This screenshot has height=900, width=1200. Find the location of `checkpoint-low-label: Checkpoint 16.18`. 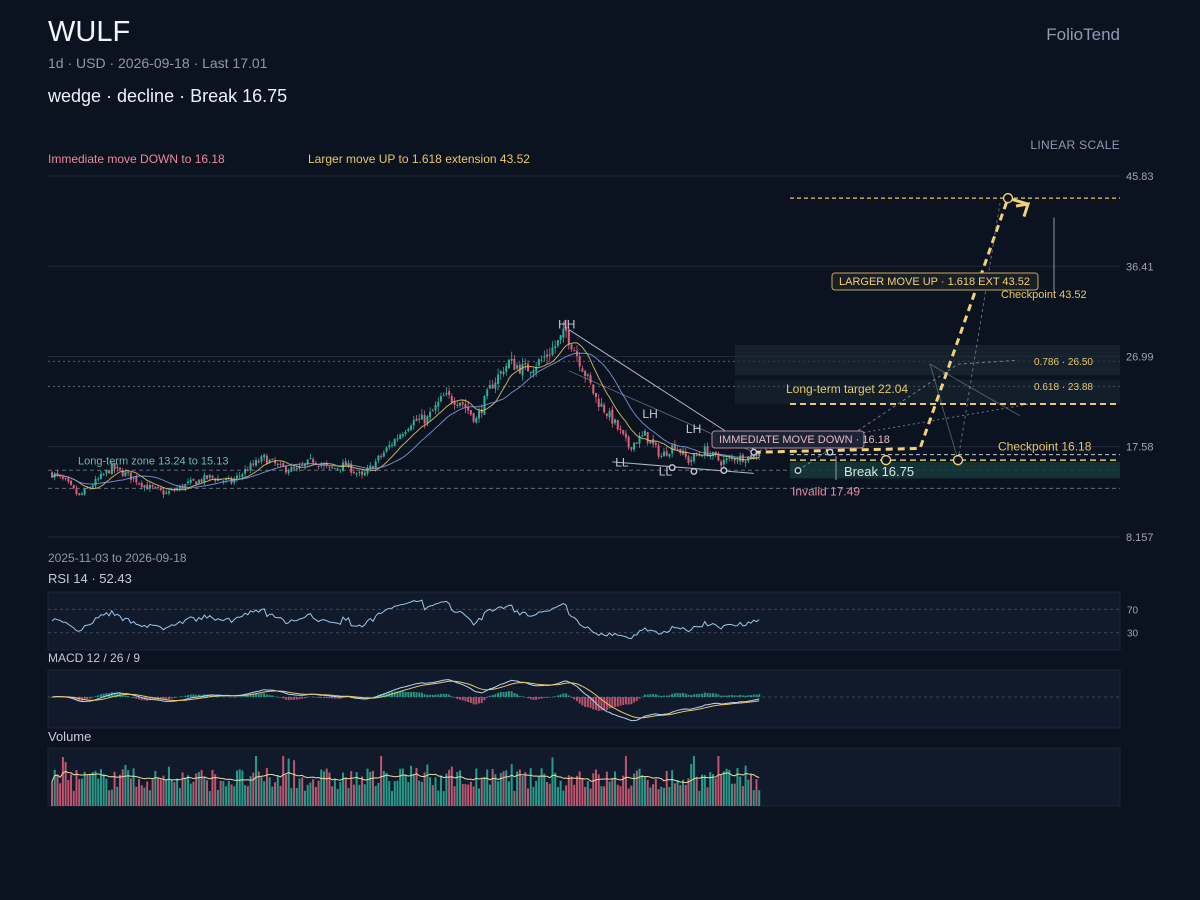

checkpoint-low-label: Checkpoint 16.18 is located at coordinates (1045, 446).